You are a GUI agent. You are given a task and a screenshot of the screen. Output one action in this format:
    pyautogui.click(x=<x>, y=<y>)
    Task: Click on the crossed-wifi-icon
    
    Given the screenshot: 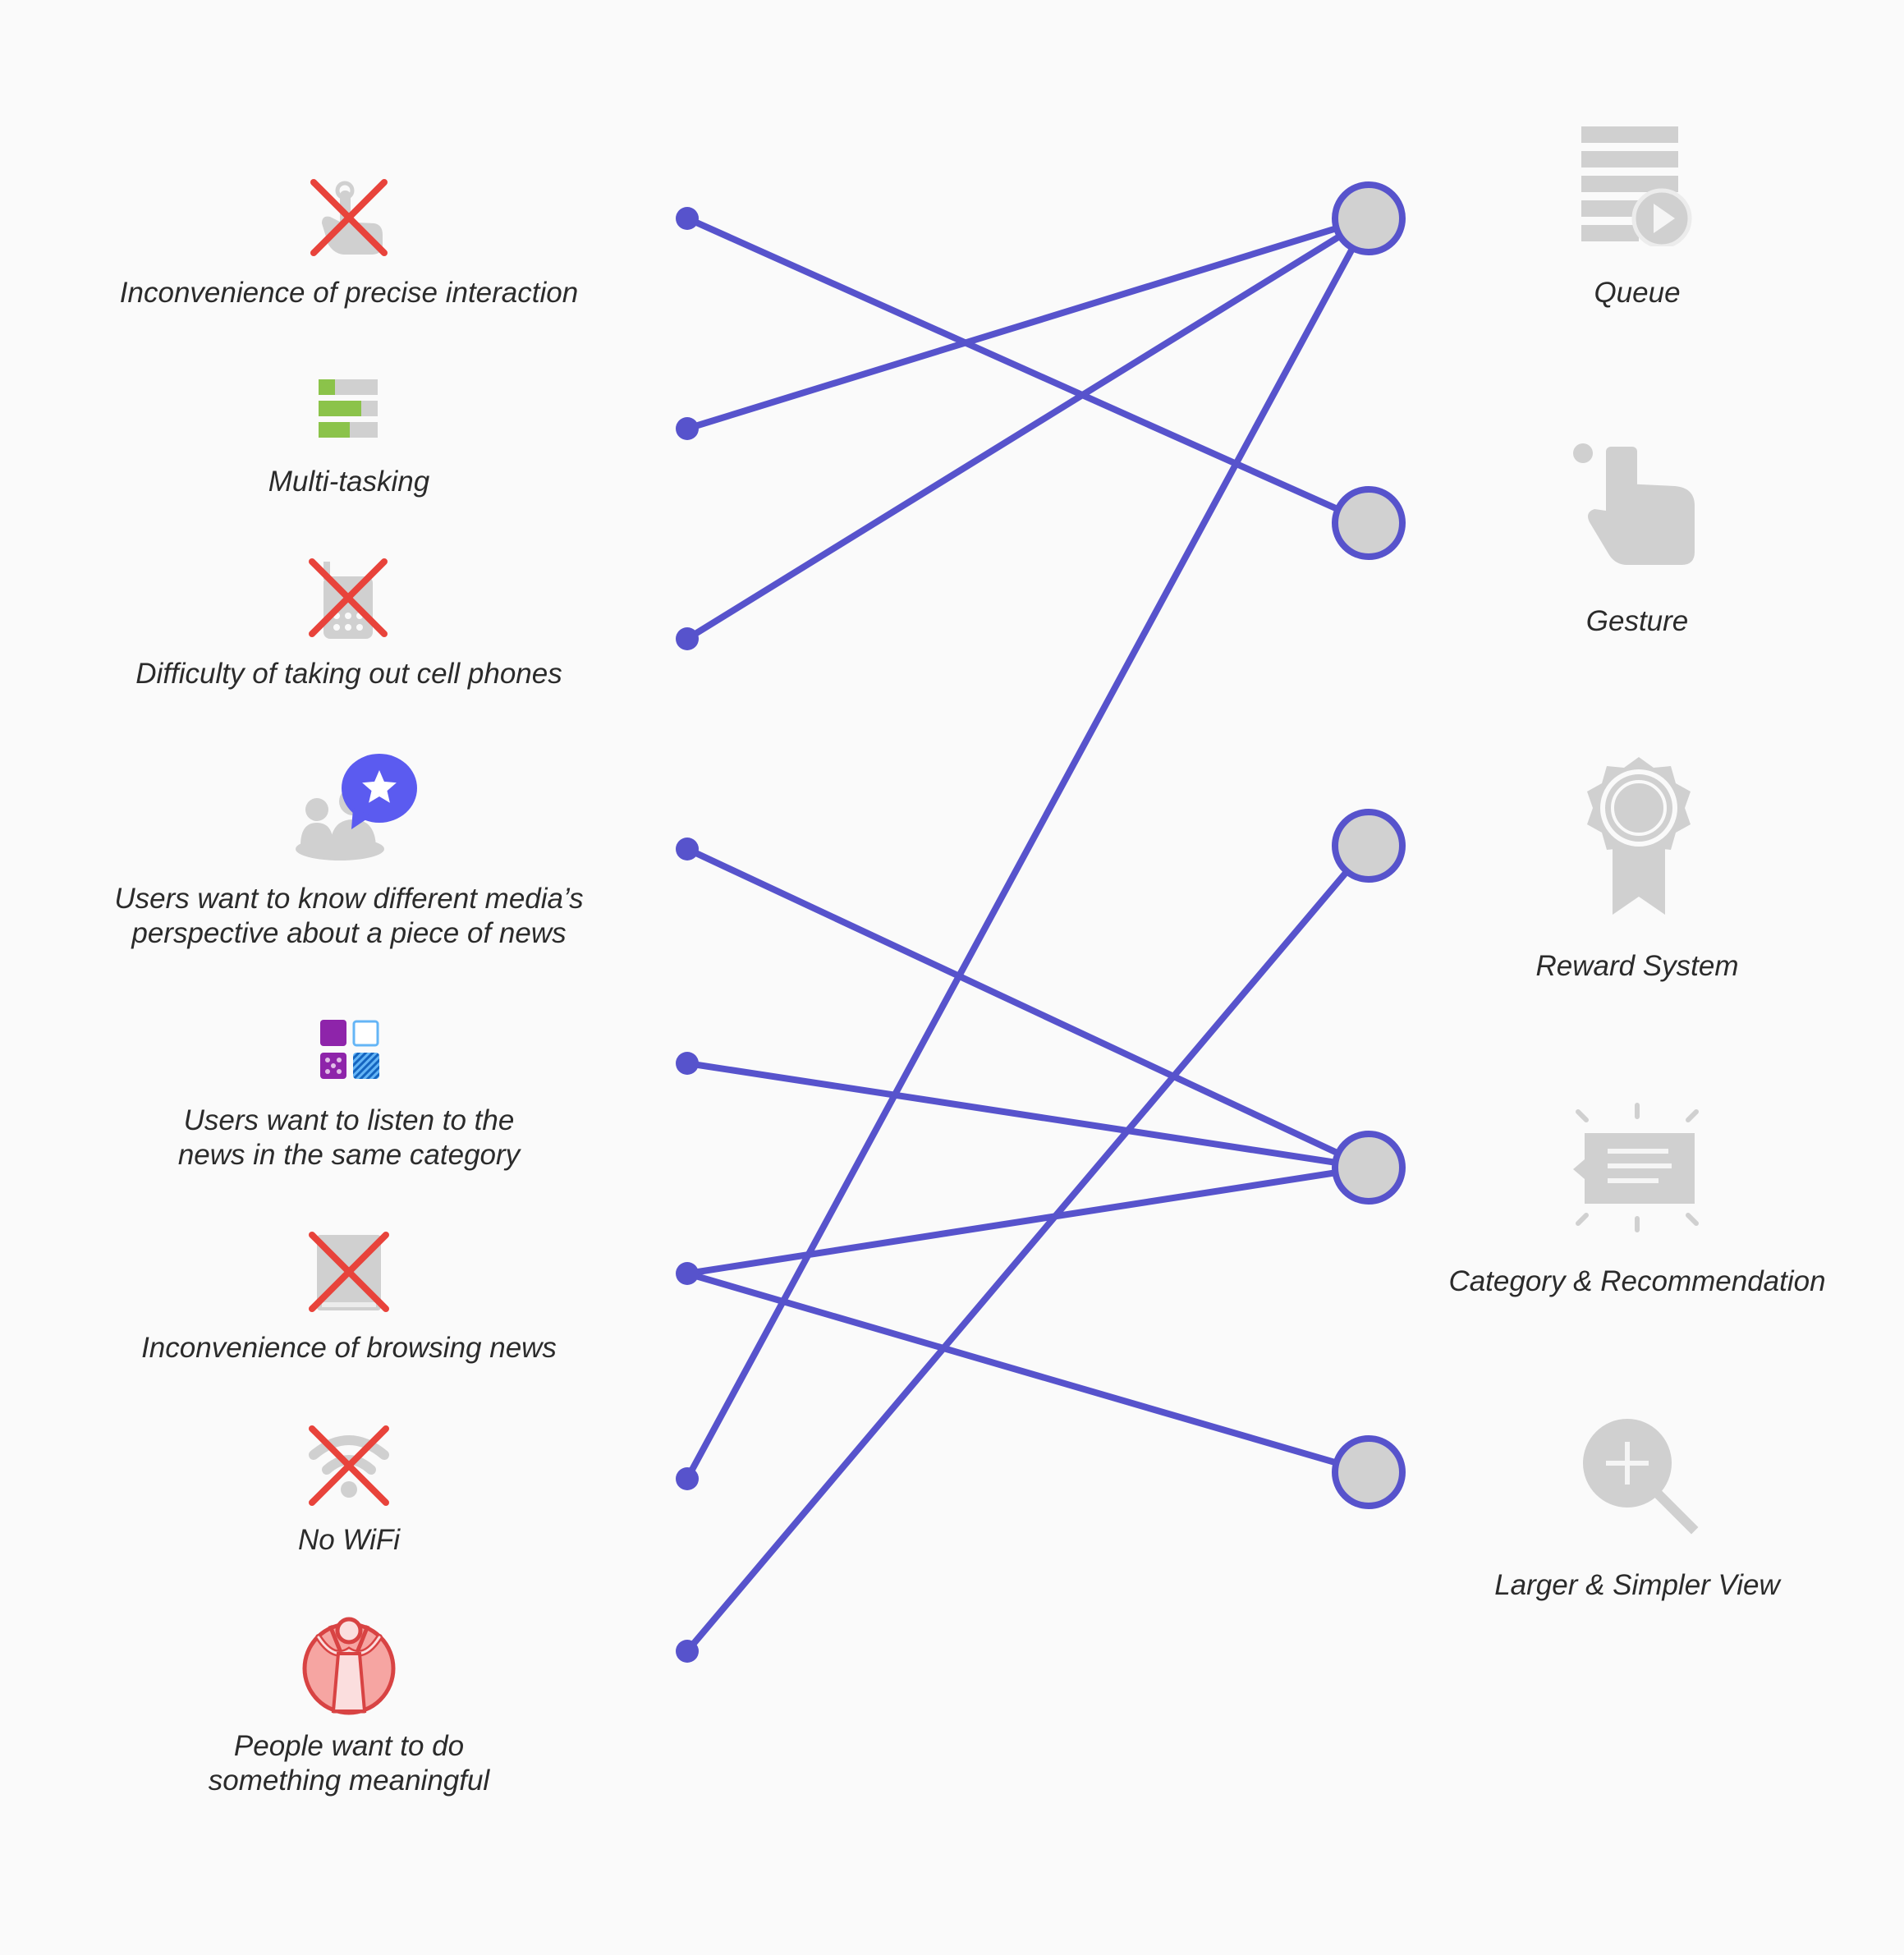 What is the action you would take?
    pyautogui.click(x=349, y=1465)
    